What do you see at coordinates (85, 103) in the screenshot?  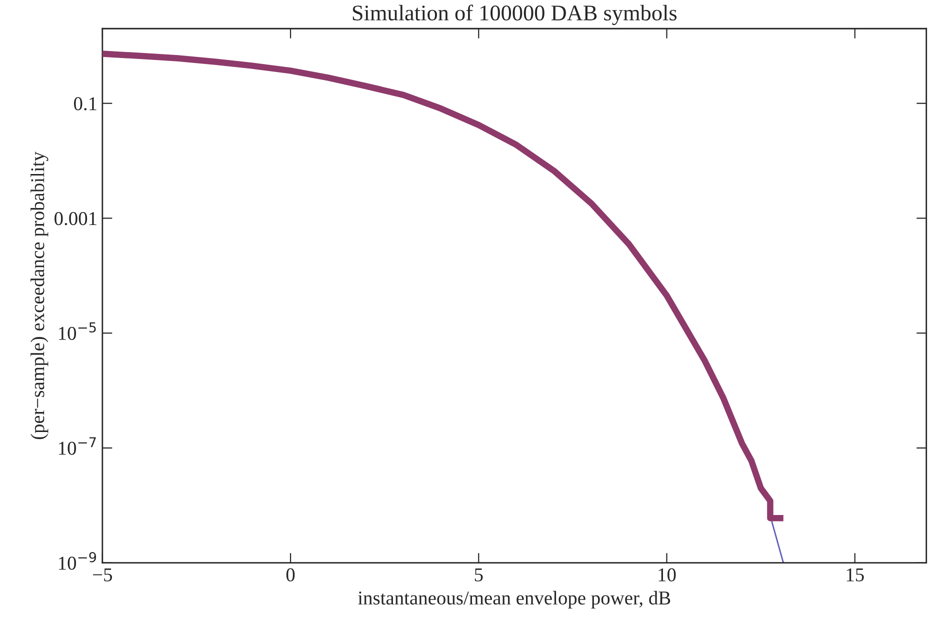 I see `y-tick-label: 0.1` at bounding box center [85, 103].